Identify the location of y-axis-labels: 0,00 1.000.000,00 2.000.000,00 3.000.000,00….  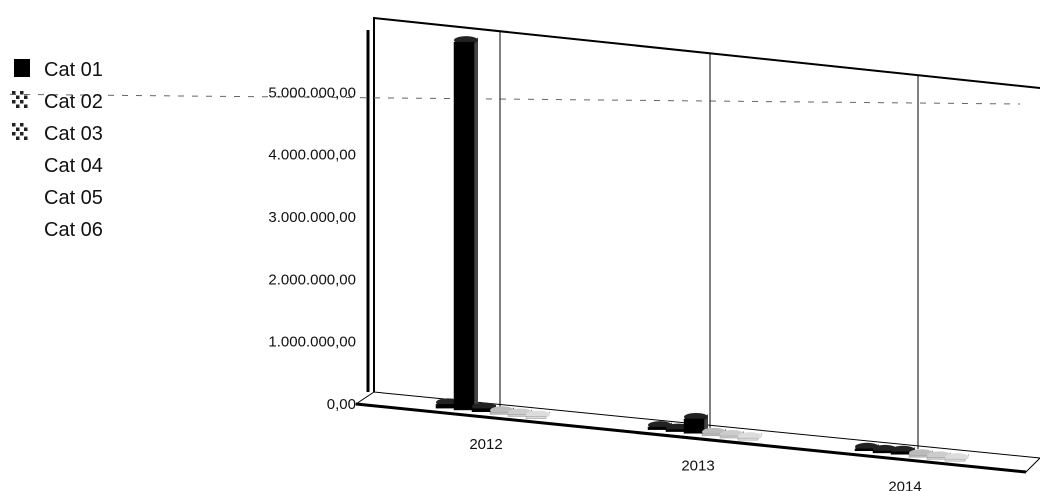
(312, 248).